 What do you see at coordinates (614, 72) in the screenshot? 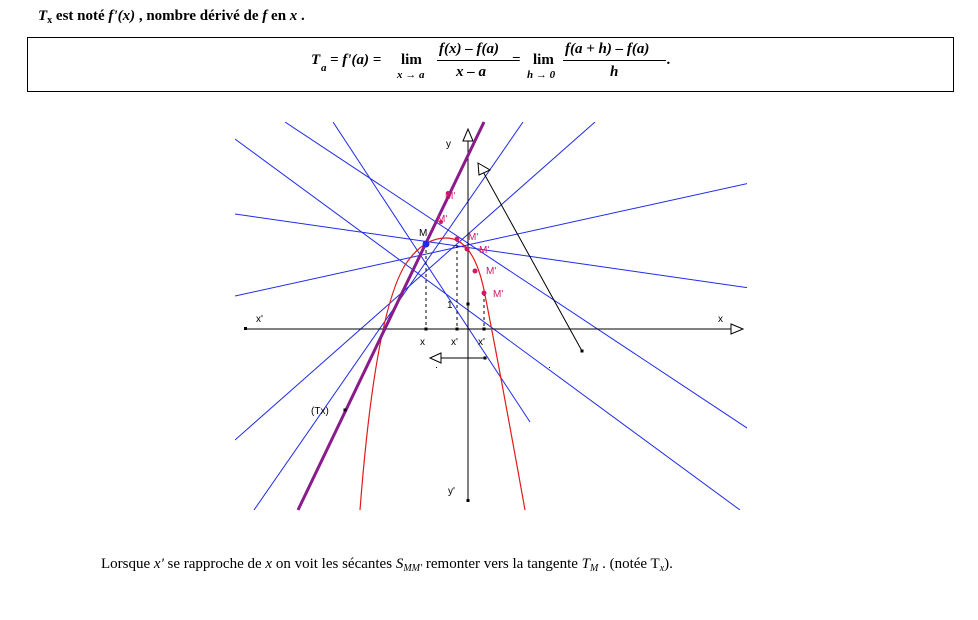
I see `formula-den2: h` at bounding box center [614, 72].